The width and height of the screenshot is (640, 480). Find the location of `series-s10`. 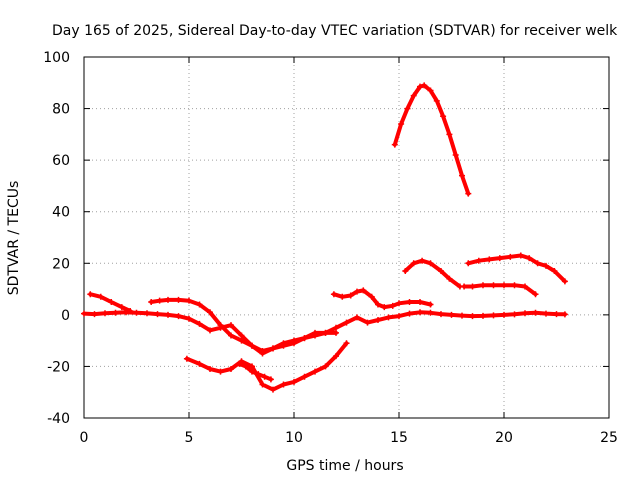

series-s10 is located at coordinates (516, 268).